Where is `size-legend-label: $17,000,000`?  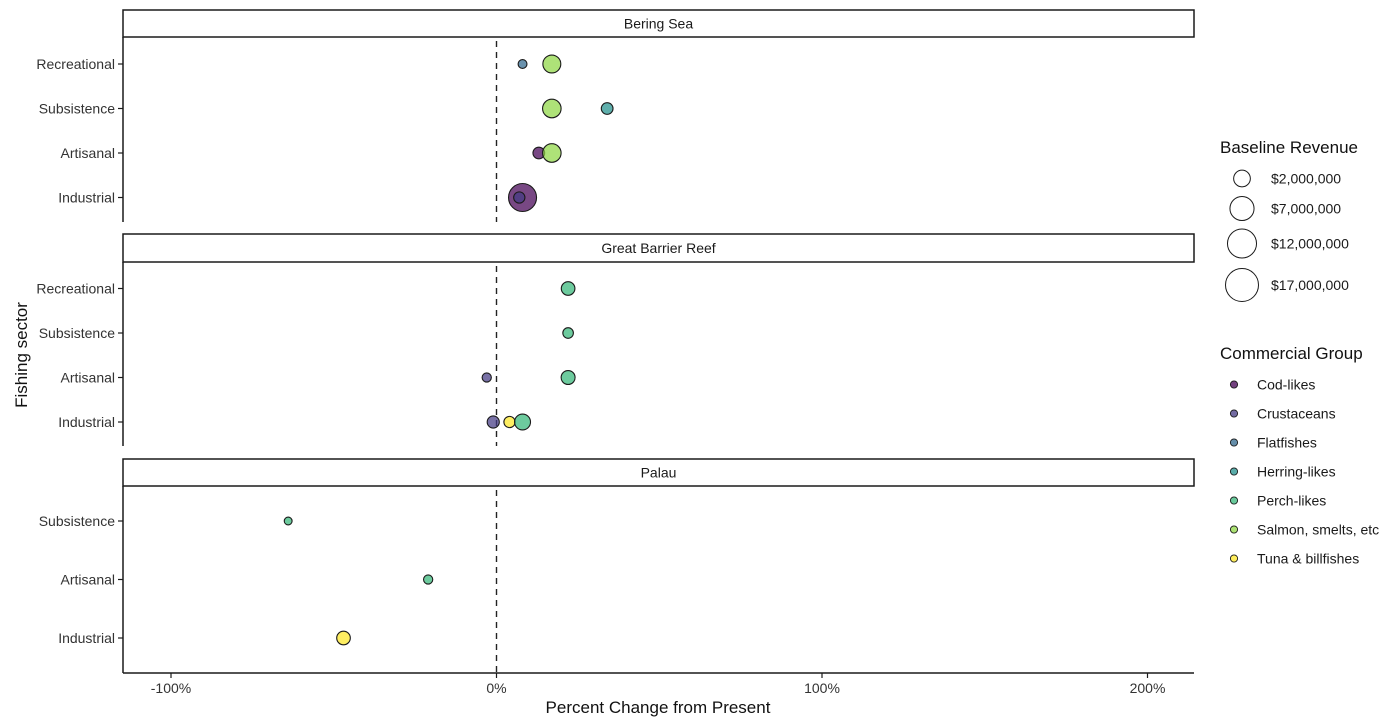 size-legend-label: $17,000,000 is located at coordinates (1310, 285).